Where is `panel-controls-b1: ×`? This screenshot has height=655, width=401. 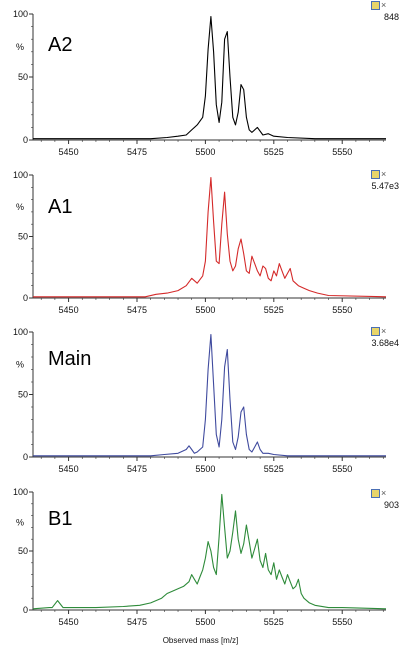
panel-controls-b1: × is located at coordinates (378, 493).